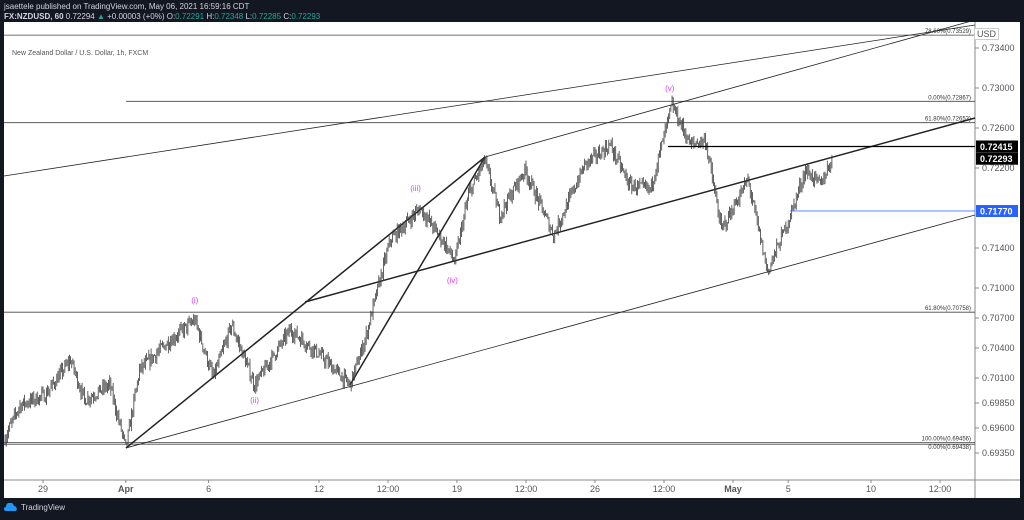 The height and width of the screenshot is (520, 1024). I want to click on fib-level-label: 0.00%(0.72867), so click(949, 98).